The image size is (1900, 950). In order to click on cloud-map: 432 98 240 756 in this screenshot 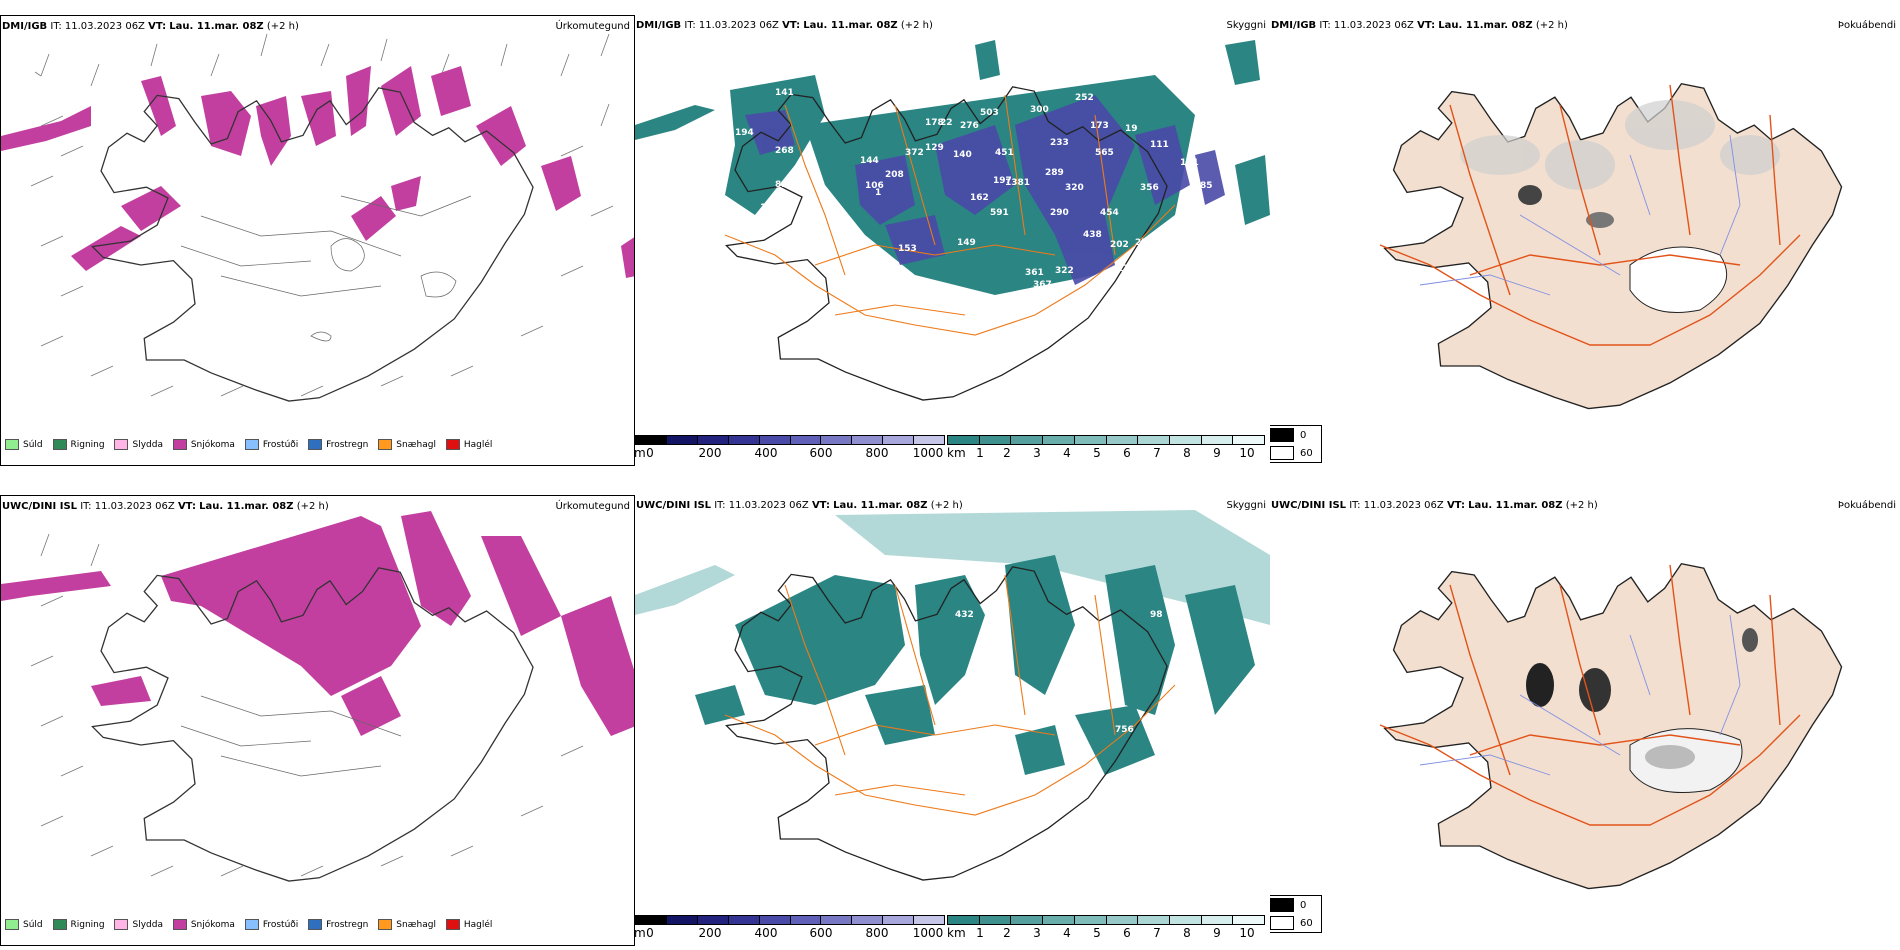, I will do `click(952, 695)`.